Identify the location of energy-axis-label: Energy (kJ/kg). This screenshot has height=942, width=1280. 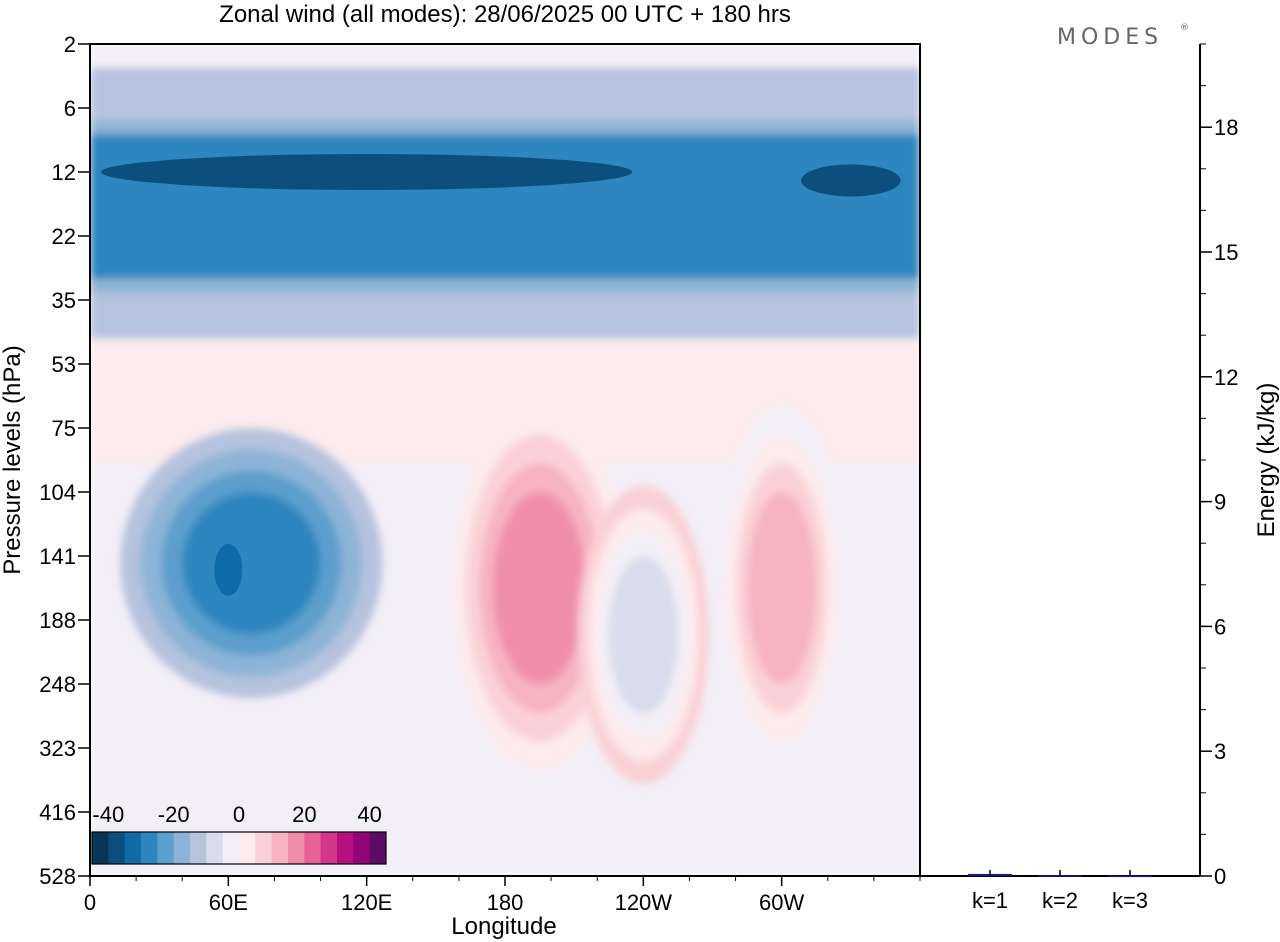
(1266, 460).